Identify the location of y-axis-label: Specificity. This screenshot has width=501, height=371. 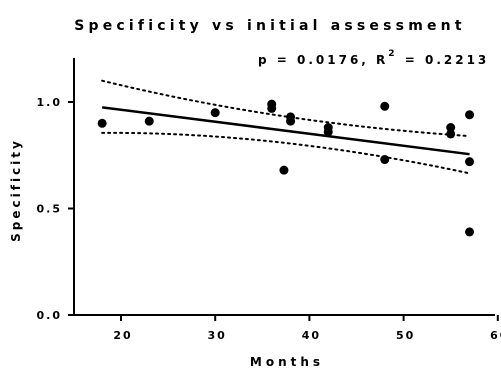
(16, 190).